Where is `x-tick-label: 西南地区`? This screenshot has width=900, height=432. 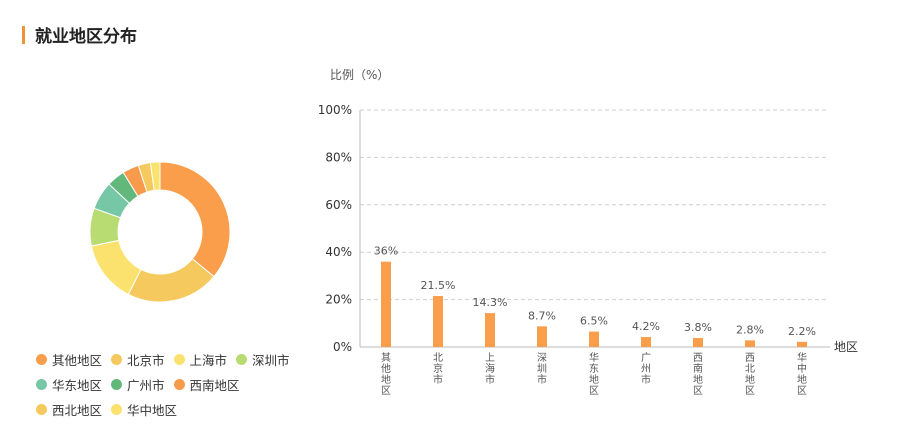
x-tick-label: 西南地区 is located at coordinates (698, 375).